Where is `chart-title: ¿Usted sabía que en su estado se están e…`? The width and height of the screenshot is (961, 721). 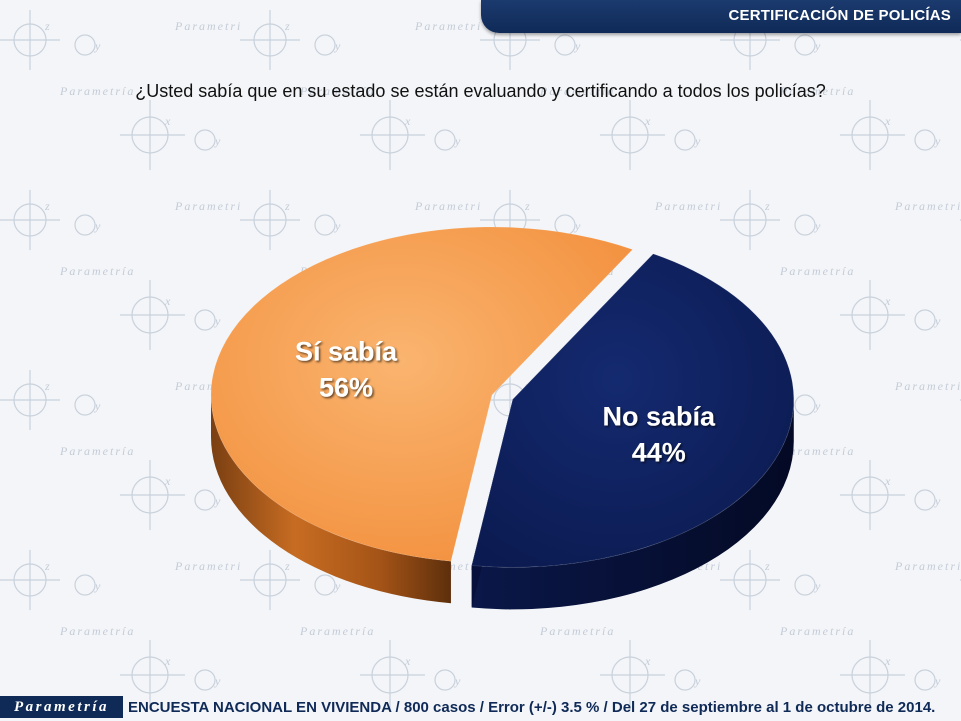
chart-title: ¿Usted sabía que en su estado se están e… is located at coordinates (480, 91).